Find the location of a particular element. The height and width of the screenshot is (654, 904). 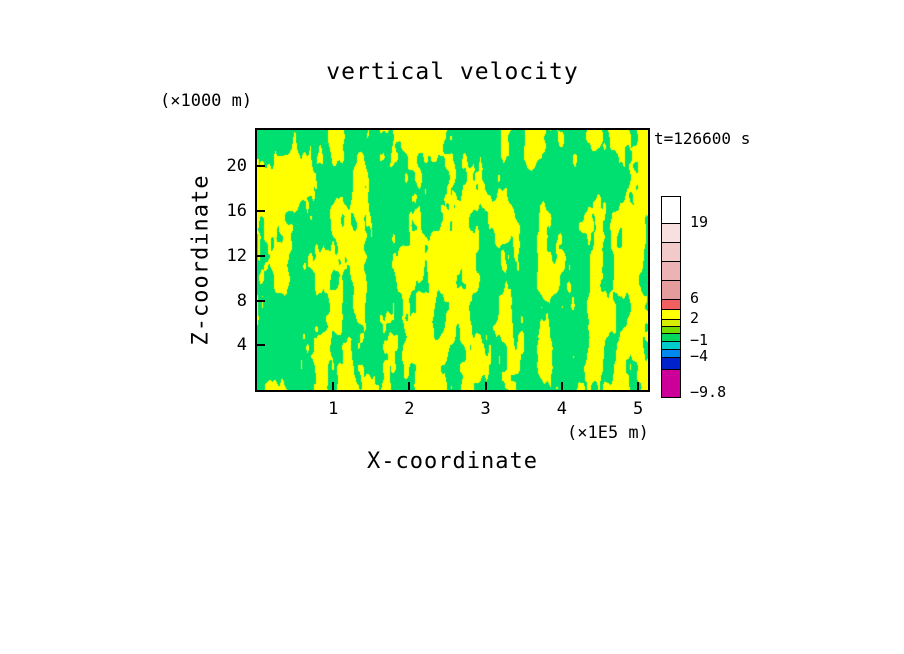

colorbar-label: 19 is located at coordinates (699, 222).